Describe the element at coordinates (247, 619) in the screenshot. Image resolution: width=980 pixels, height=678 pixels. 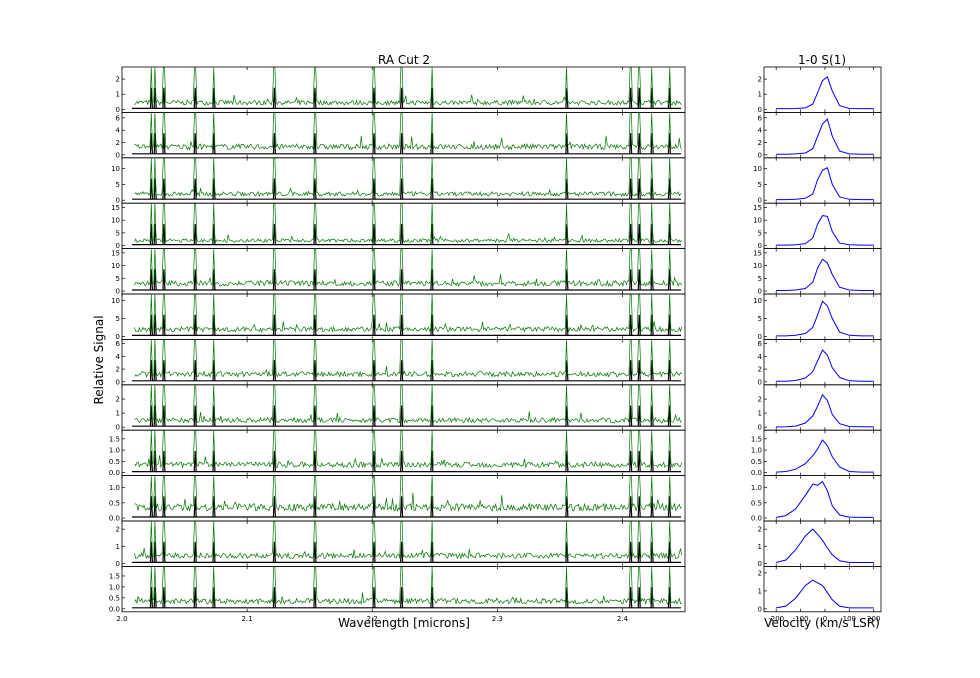
I see `spectrum-x-tick-label: 2.1` at that location.